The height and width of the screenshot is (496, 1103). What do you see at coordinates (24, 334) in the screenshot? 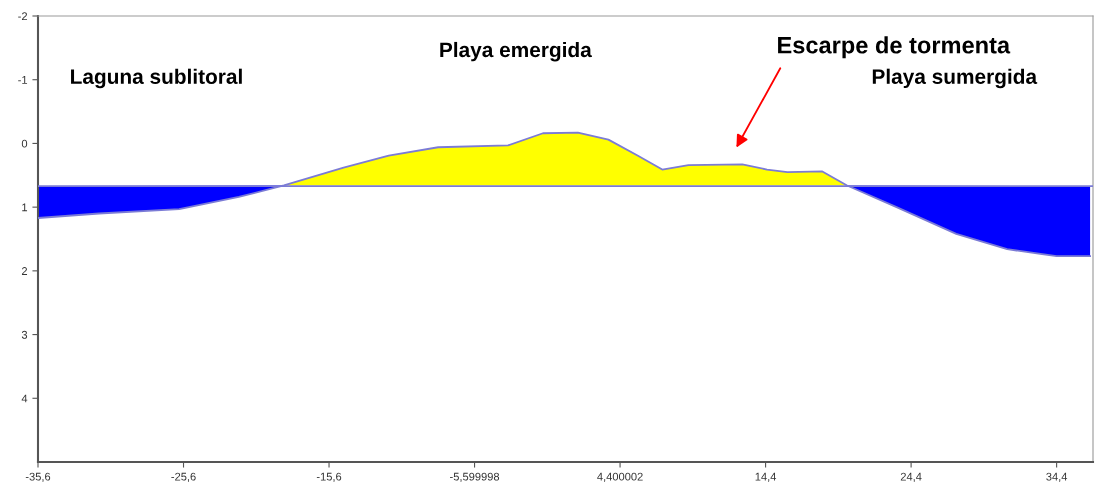
I see `y-tick-label: 3` at bounding box center [24, 334].